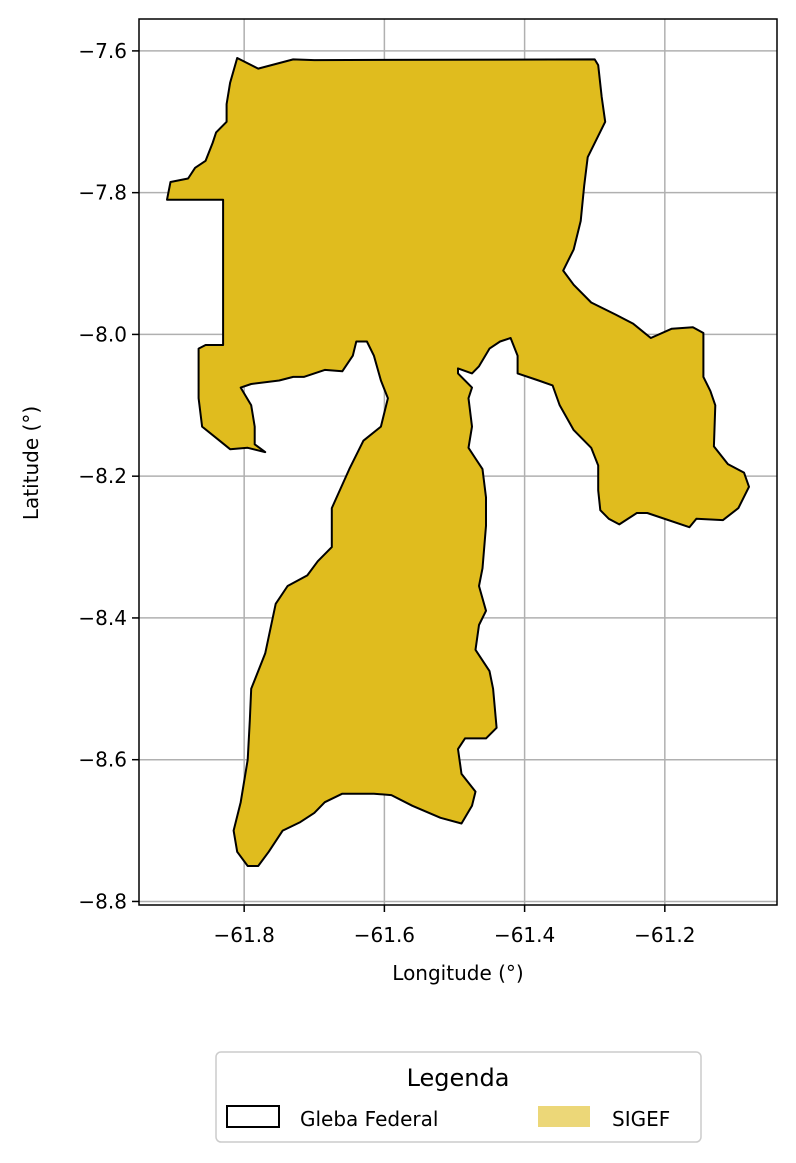 This screenshot has height=1163, width=796. I want to click on y-axis-ticks: −7.6 −7.8 −8.0 −8.2 −8.4 −8.6 −8.8, so click(108, 476).